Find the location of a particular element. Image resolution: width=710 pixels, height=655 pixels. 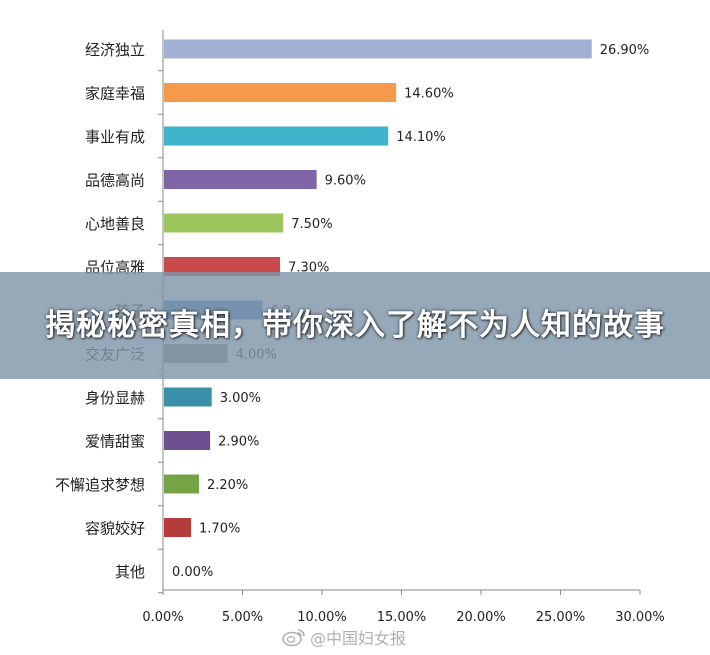

value-label: 14.60% is located at coordinates (429, 94).